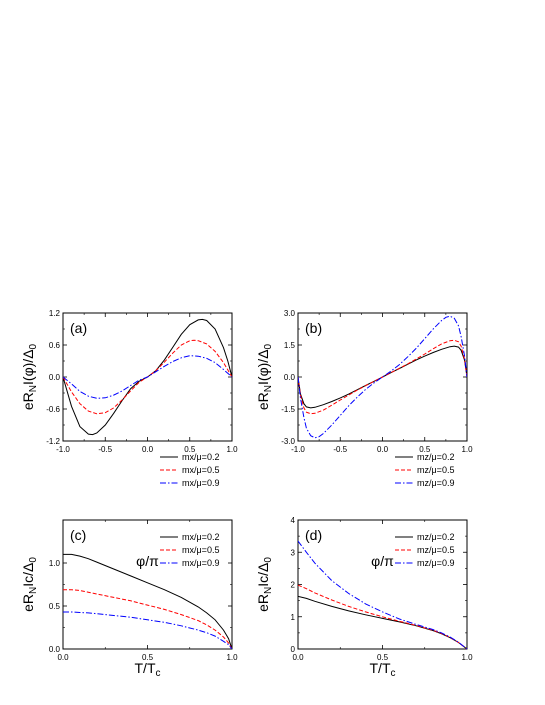  Describe the element at coordinates (293, 552) in the screenshot. I see `y-tick-label: 3` at that location.